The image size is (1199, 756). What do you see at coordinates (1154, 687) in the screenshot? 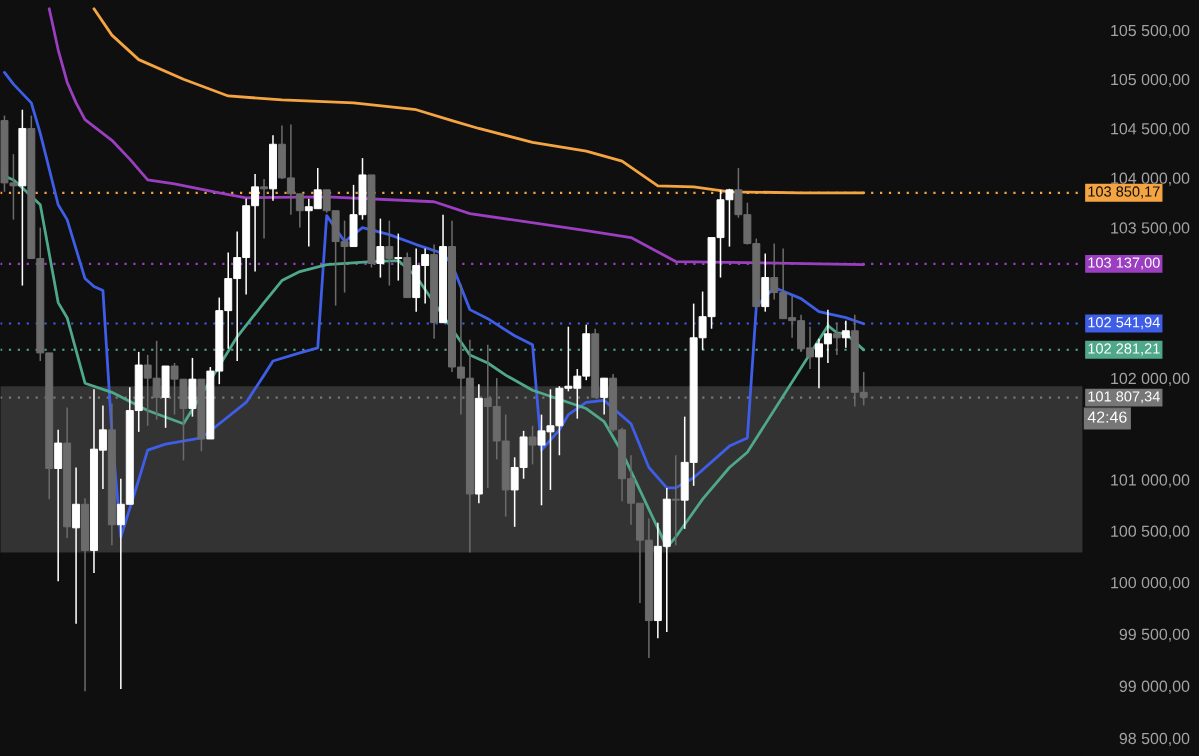
I see `y-tick-label: 99 000,00` at bounding box center [1154, 687].